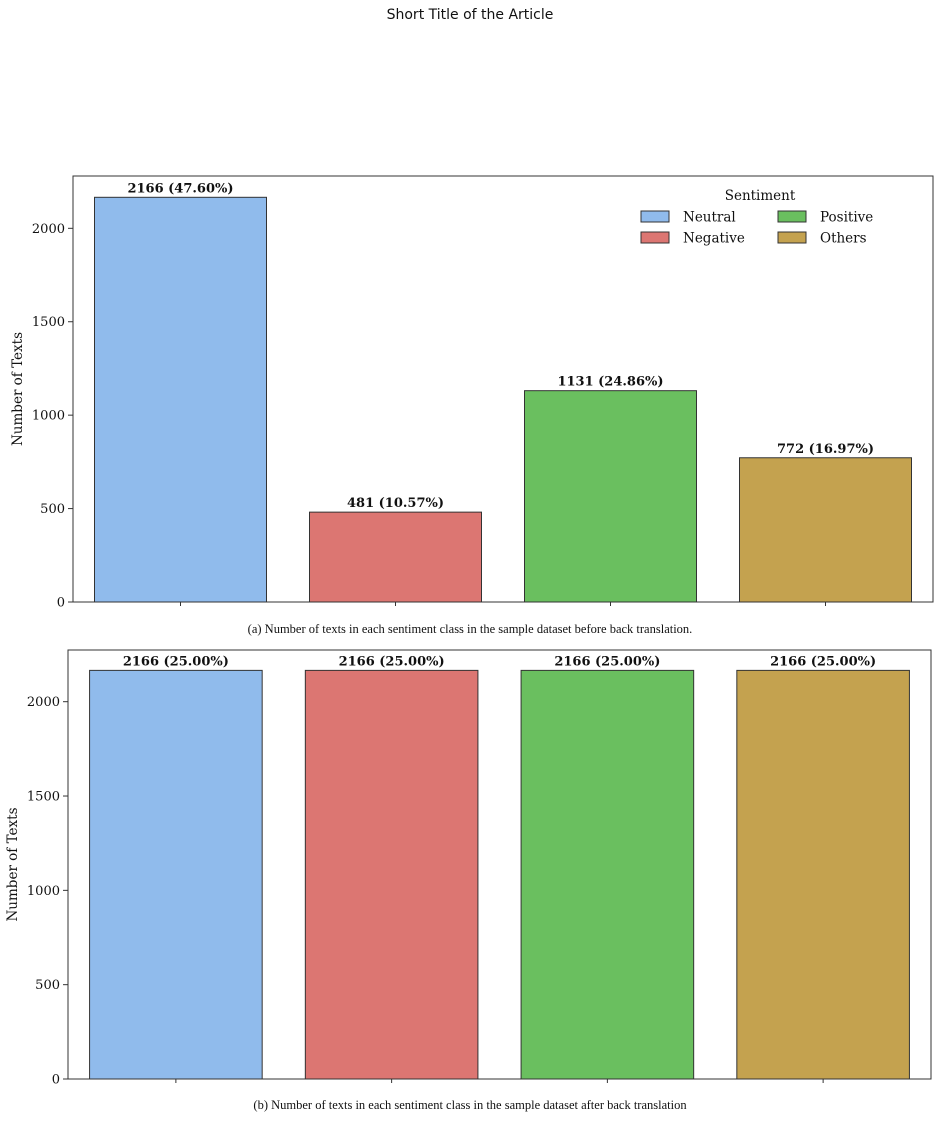  Describe the element at coordinates (792, 237) in the screenshot. I see `legend-swatch-others` at that location.